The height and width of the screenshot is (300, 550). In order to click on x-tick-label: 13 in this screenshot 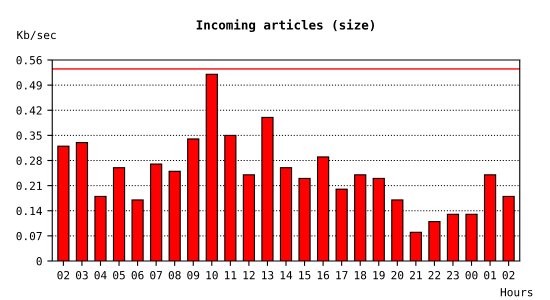, I will do `click(268, 275)`.